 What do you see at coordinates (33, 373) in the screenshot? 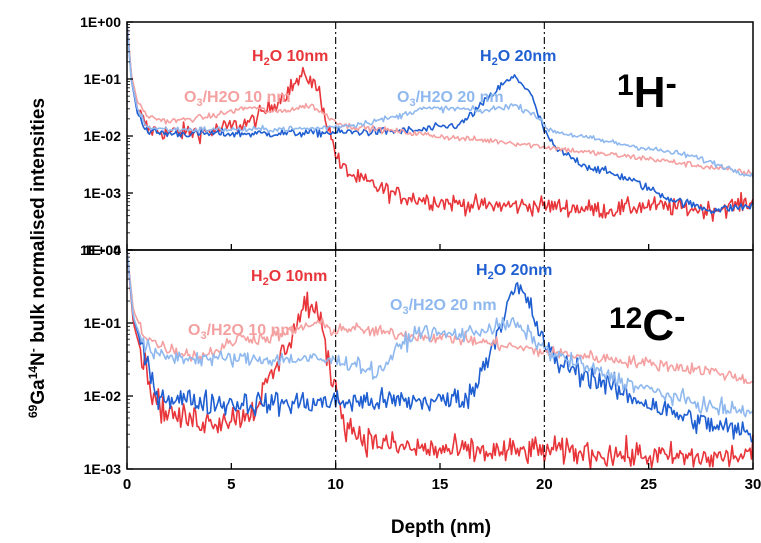
I see `ylabel-iso2: 14` at bounding box center [33, 373].